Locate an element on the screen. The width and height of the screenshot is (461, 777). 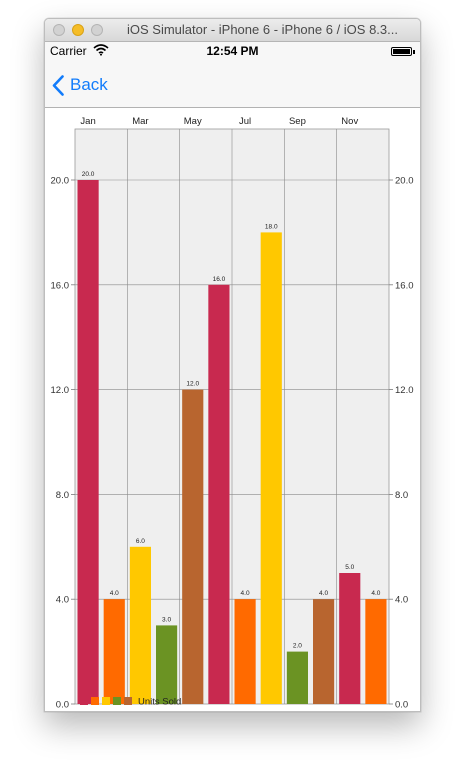
x-tick-label: Jan is located at coordinates (87, 121).